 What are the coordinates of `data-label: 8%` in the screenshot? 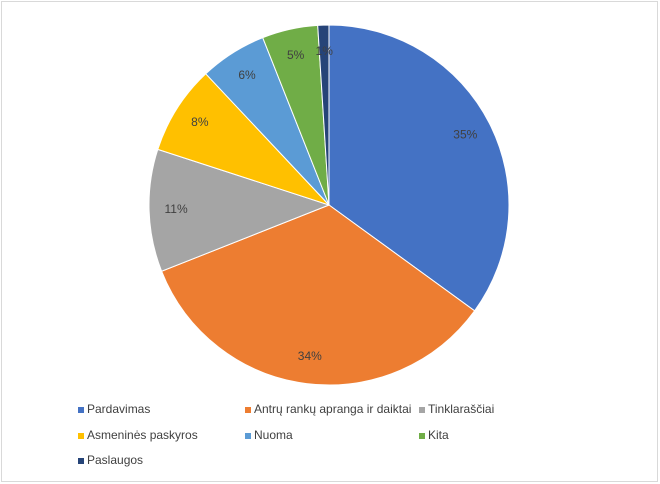 It's located at (200, 122).